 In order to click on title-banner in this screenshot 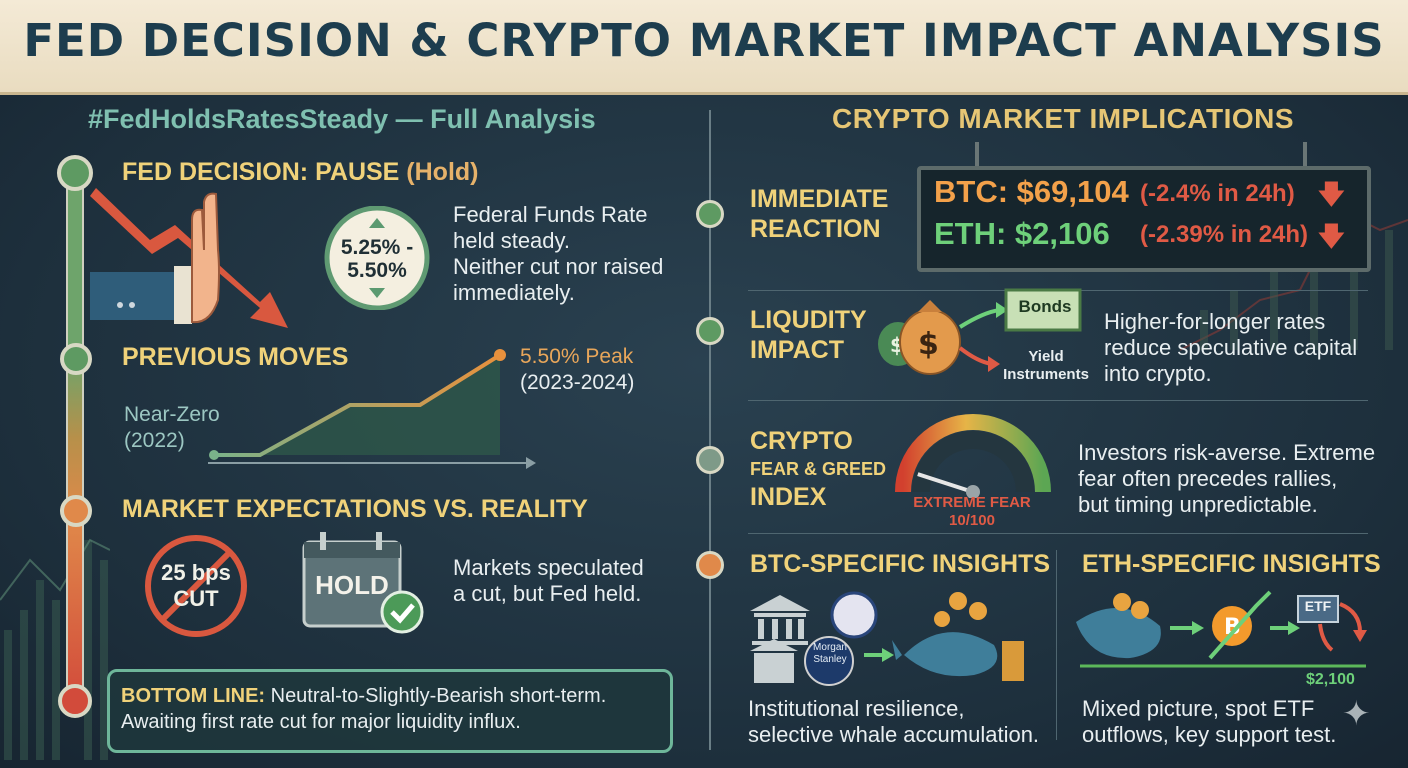, I will do `click(704, 47)`.